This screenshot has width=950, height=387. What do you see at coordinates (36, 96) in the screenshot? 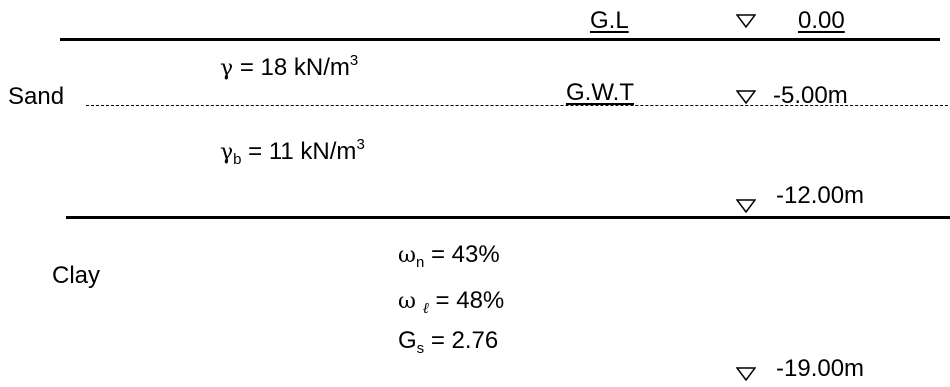
I see `sand-layer-label: Sand` at bounding box center [36, 96].